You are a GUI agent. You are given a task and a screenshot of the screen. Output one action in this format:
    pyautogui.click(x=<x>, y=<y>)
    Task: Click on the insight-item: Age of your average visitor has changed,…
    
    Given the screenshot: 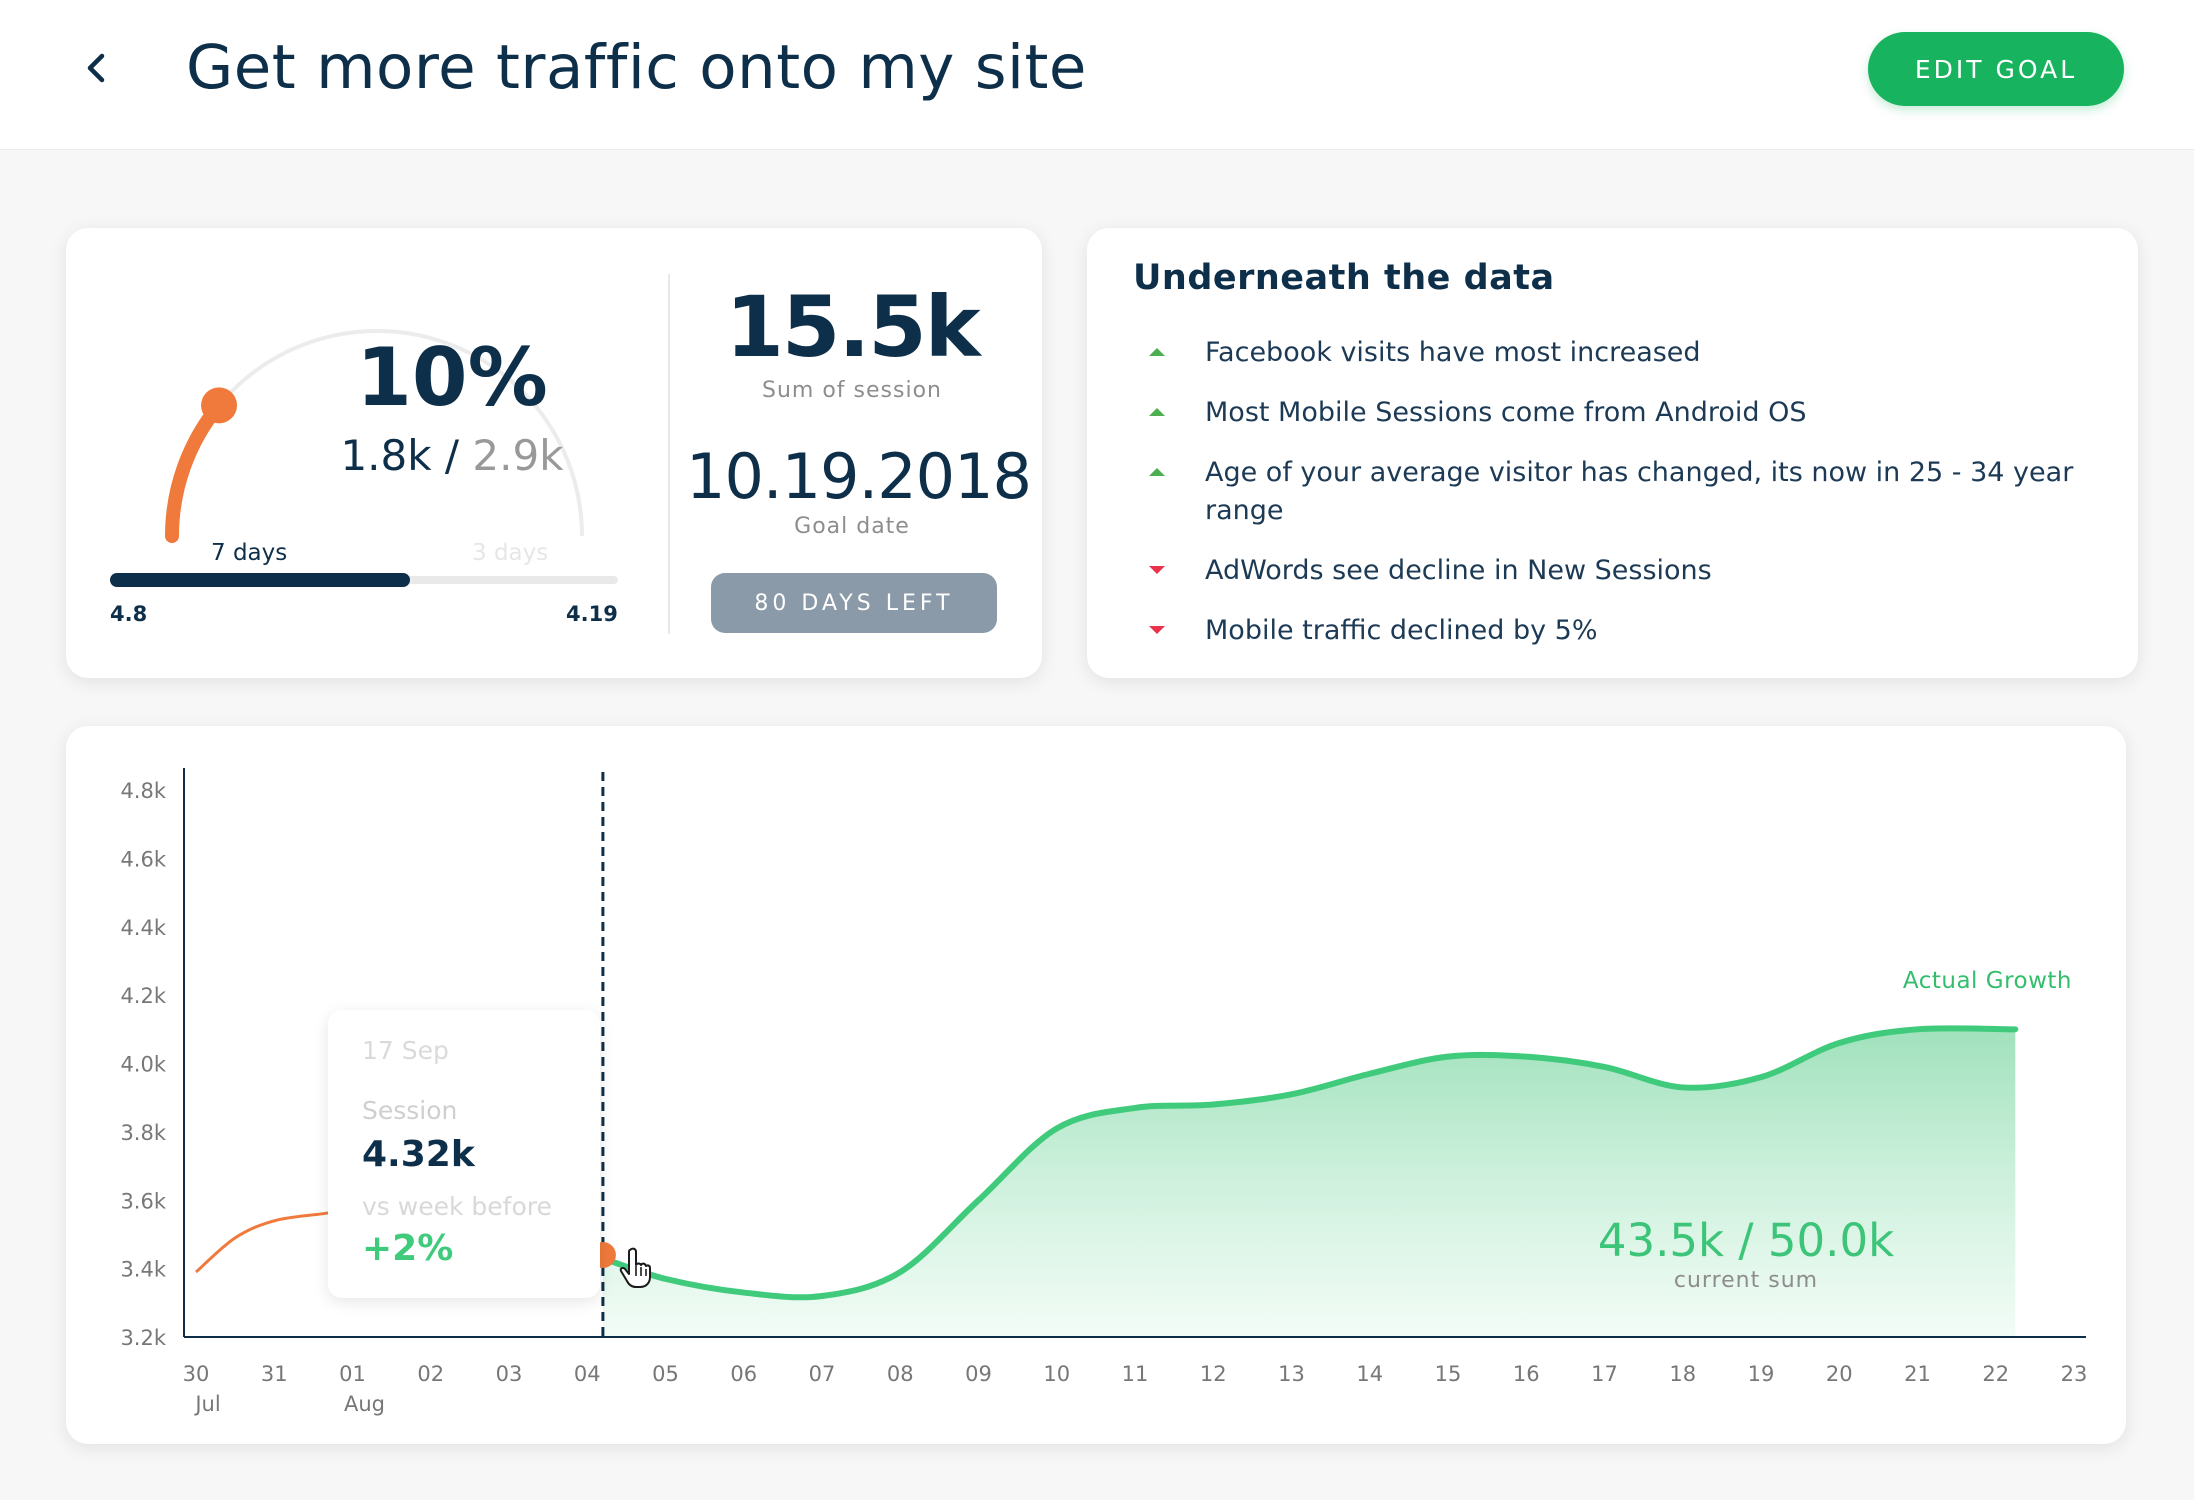 What is the action you would take?
    pyautogui.click(x=1627, y=492)
    